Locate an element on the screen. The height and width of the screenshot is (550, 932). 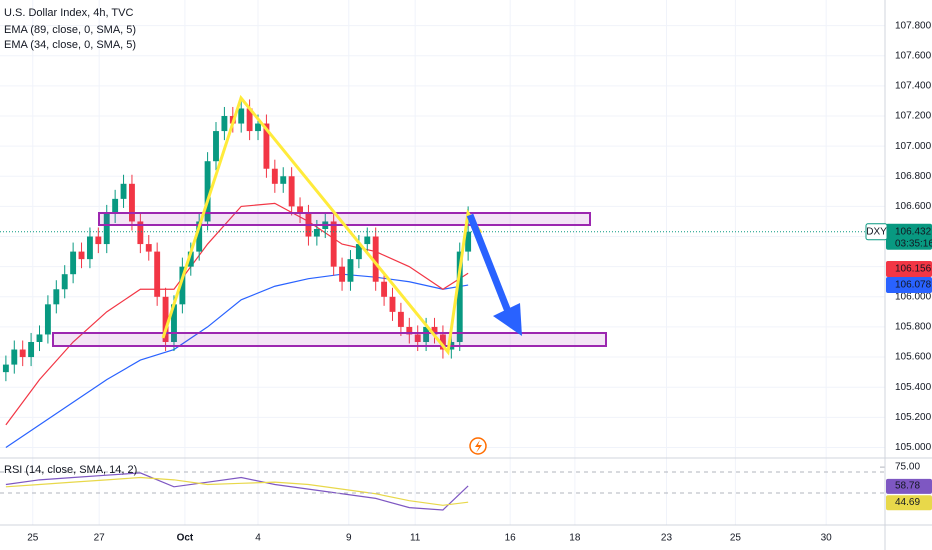
y-tick-label: 105.600 is located at coordinates (913, 357).